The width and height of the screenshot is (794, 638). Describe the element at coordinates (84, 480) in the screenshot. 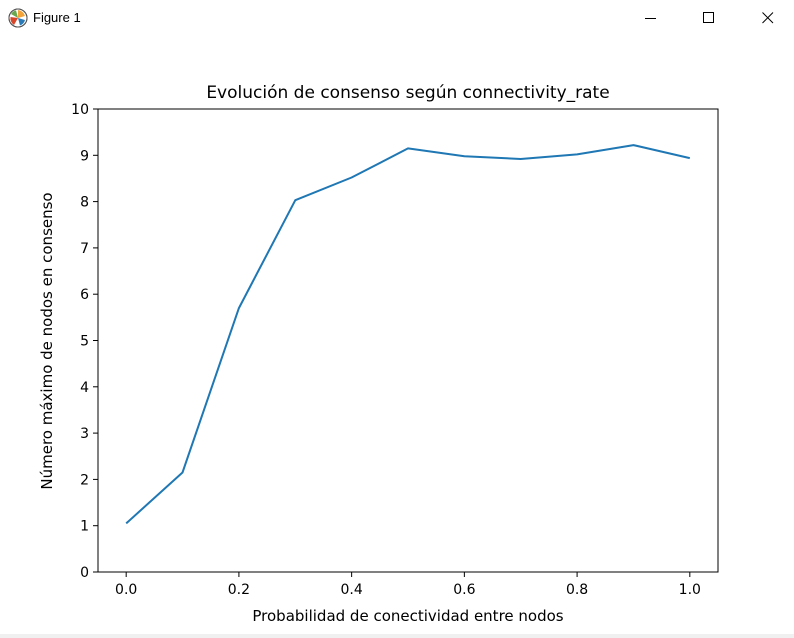

I see `y-tick-label: 2` at that location.